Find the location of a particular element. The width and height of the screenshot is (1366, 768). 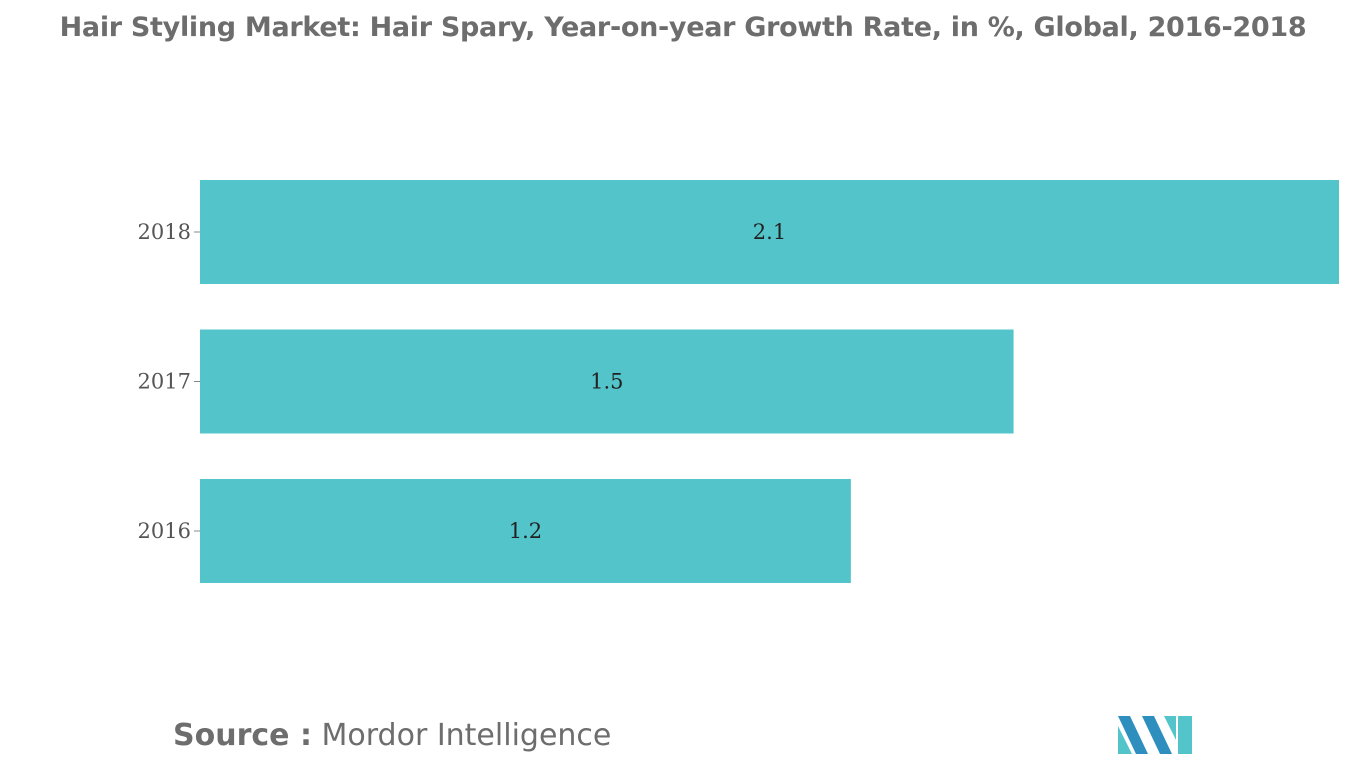

value-labels-group: 2.1 1.5 1.2 is located at coordinates (647, 381).